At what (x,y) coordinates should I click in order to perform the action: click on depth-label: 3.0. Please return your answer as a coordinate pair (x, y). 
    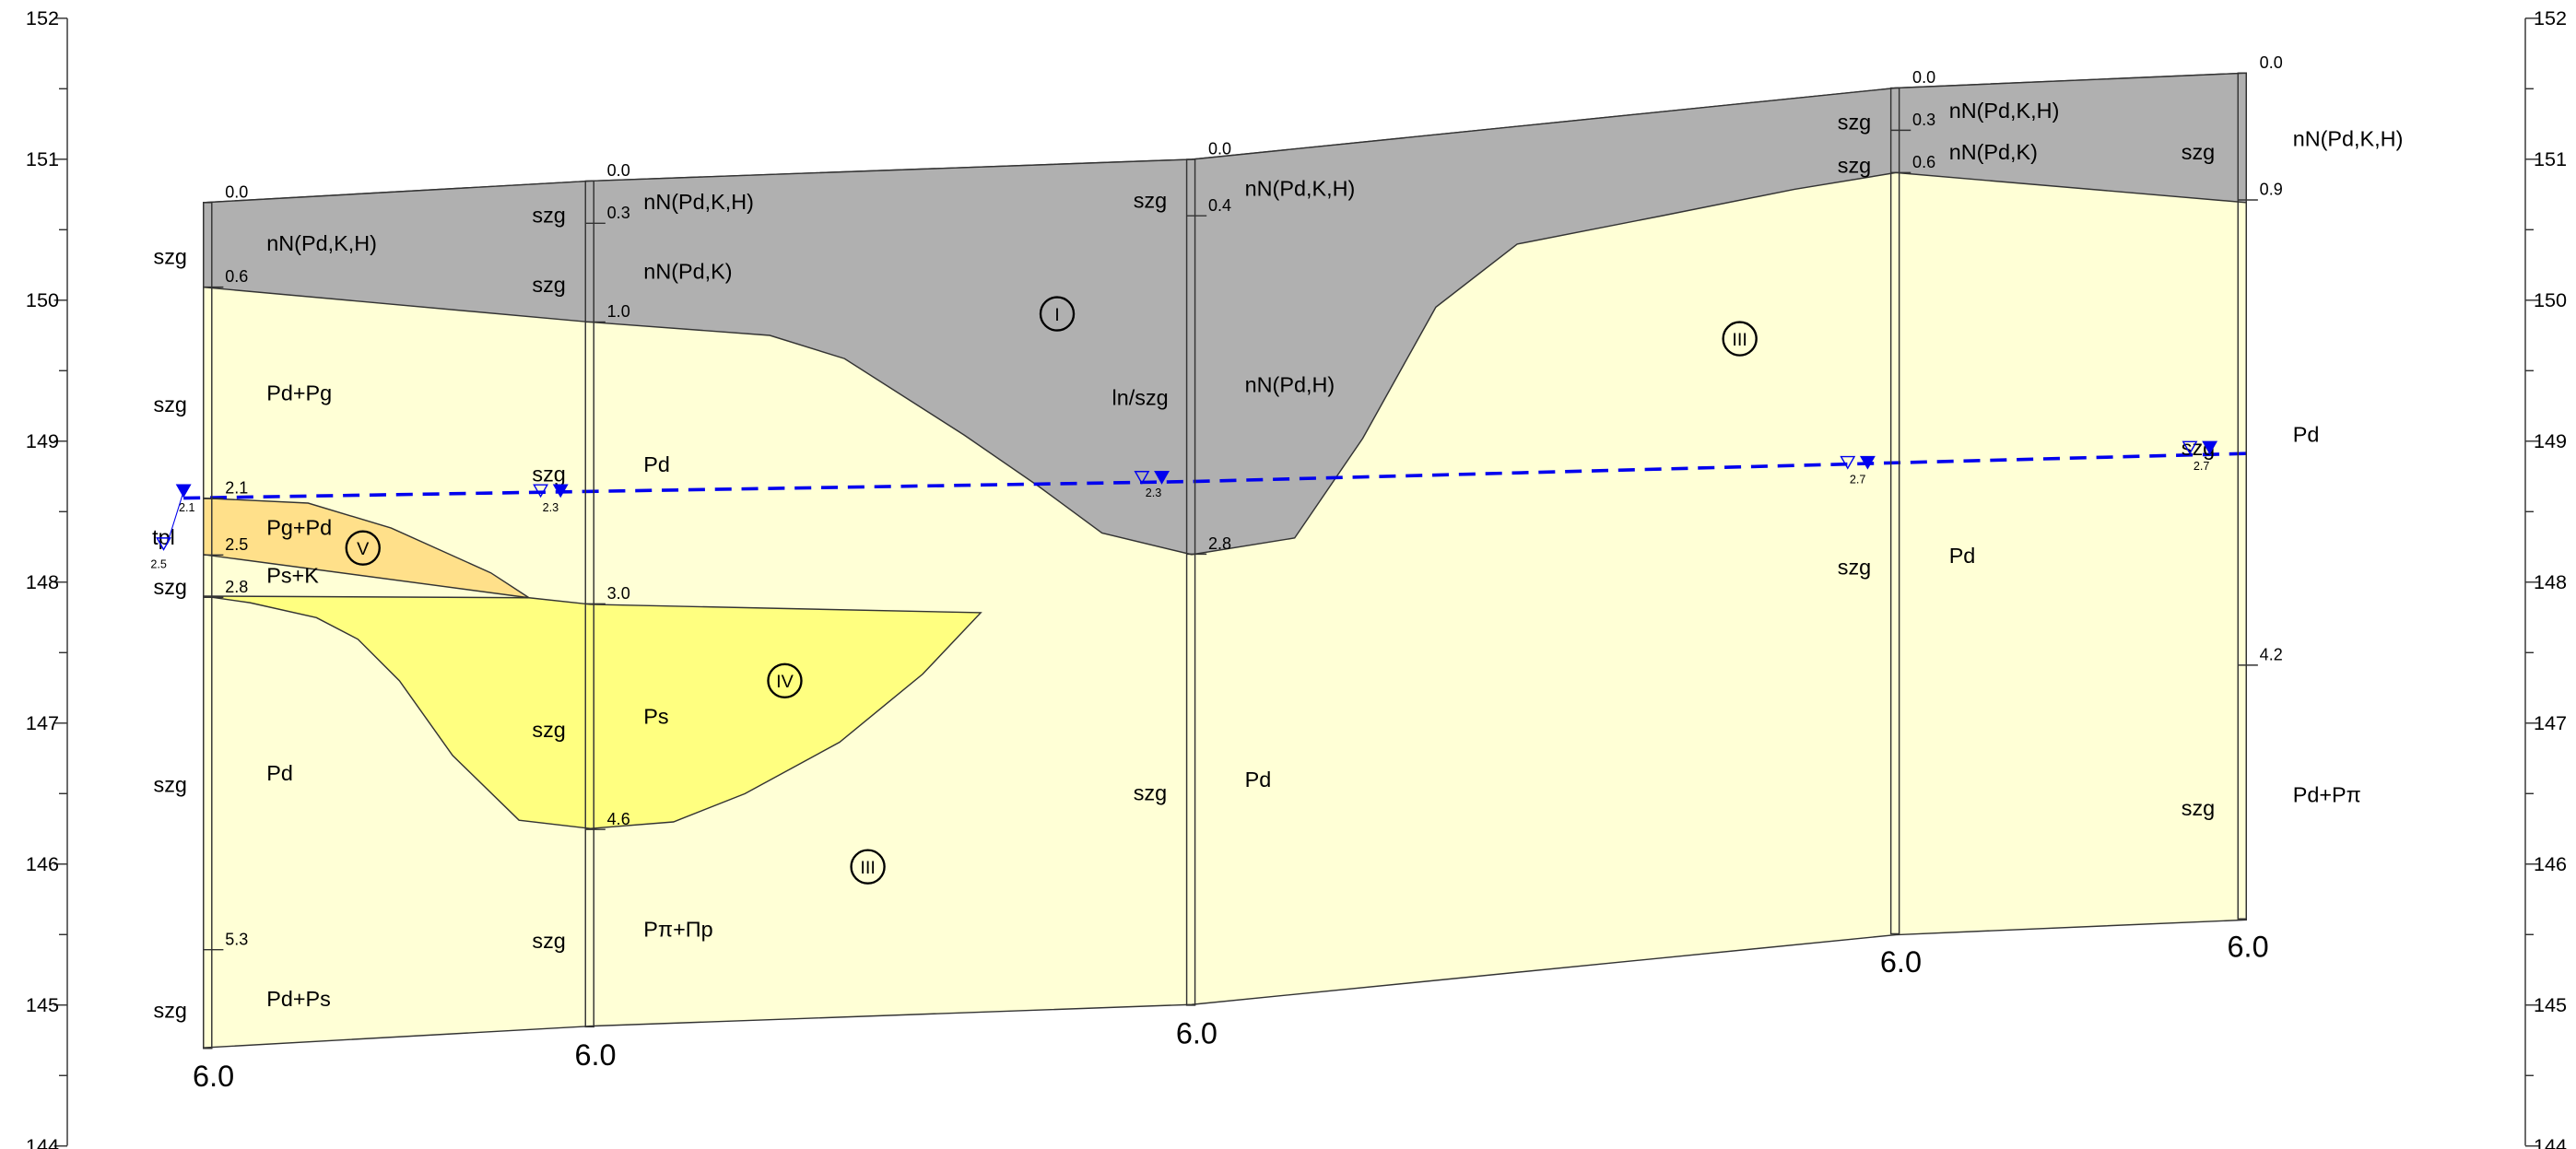
    Looking at the image, I should click on (619, 593).